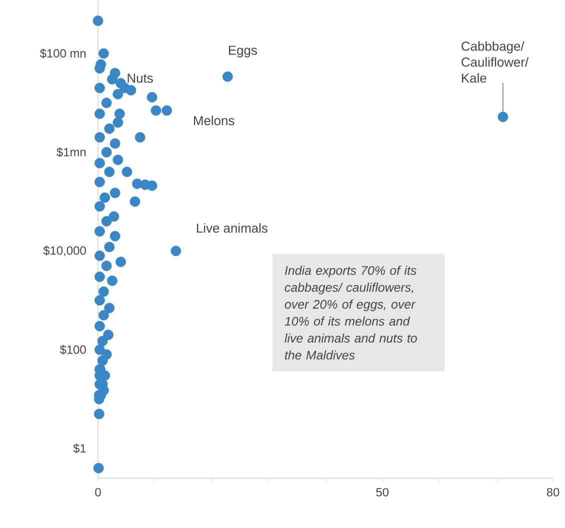  I want to click on y-tick-label: $1mn, so click(71, 152).